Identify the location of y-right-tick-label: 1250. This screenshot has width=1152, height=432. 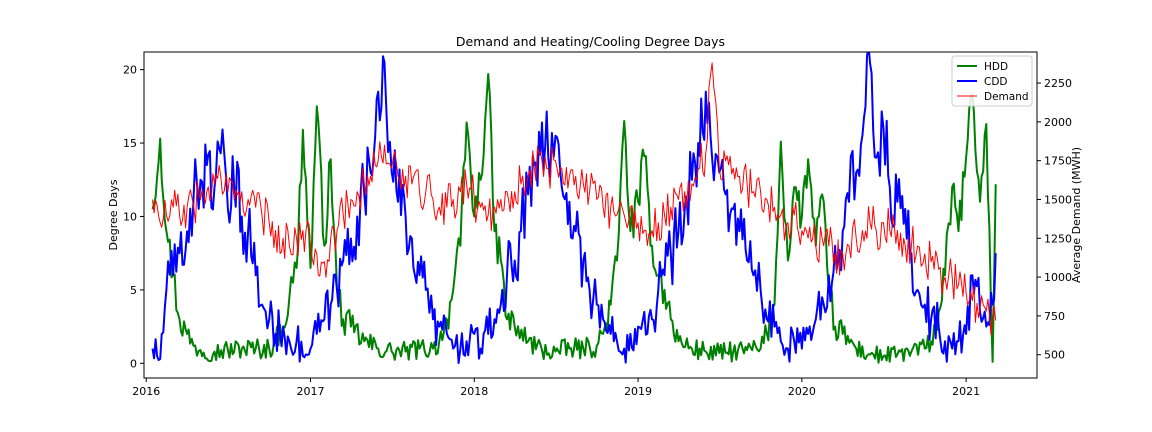
(1058, 238).